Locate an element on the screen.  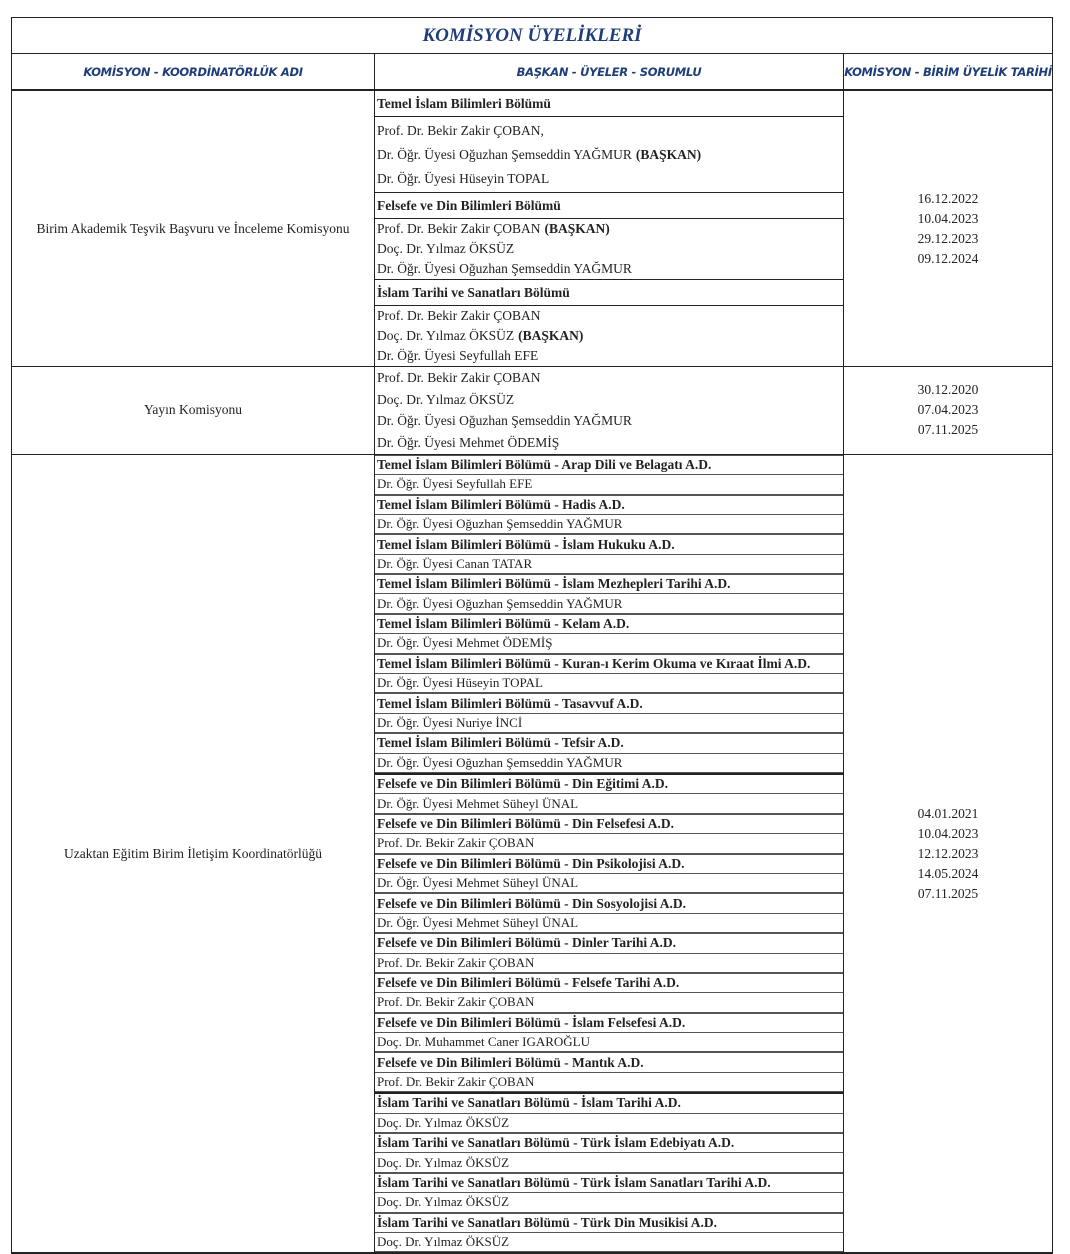
membership-dates: 16.12.2022 10.04.2023 29.12.2023 09.12.2024 is located at coordinates (947, 228).